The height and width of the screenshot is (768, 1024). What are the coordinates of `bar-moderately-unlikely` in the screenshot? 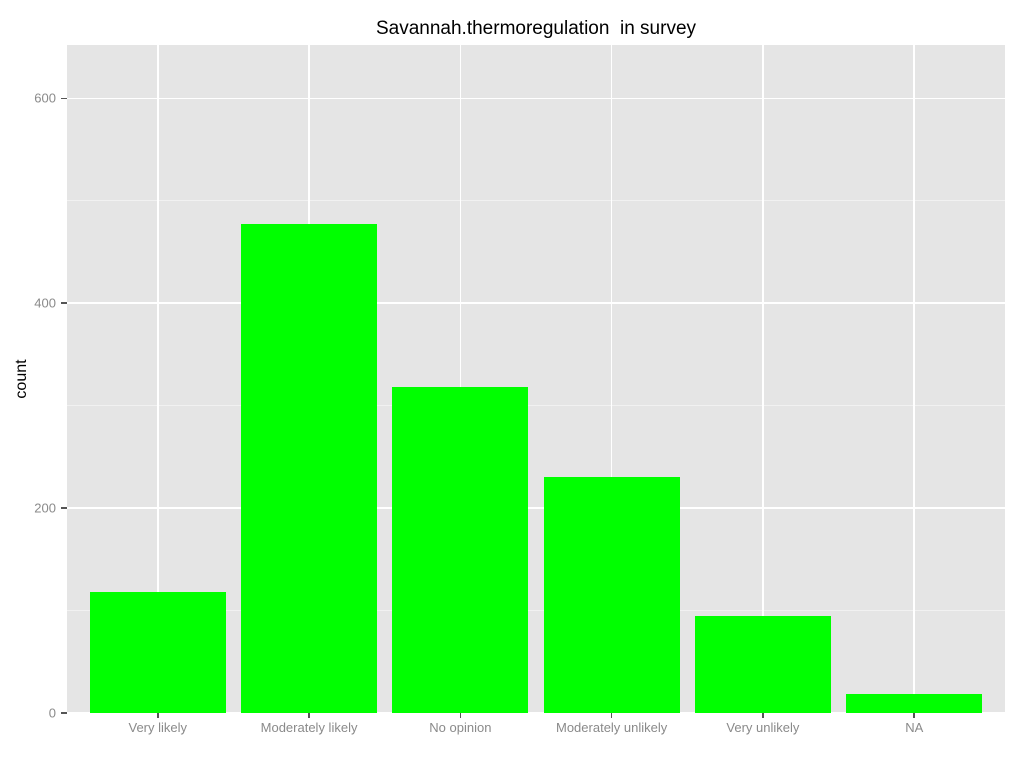 It's located at (611, 595).